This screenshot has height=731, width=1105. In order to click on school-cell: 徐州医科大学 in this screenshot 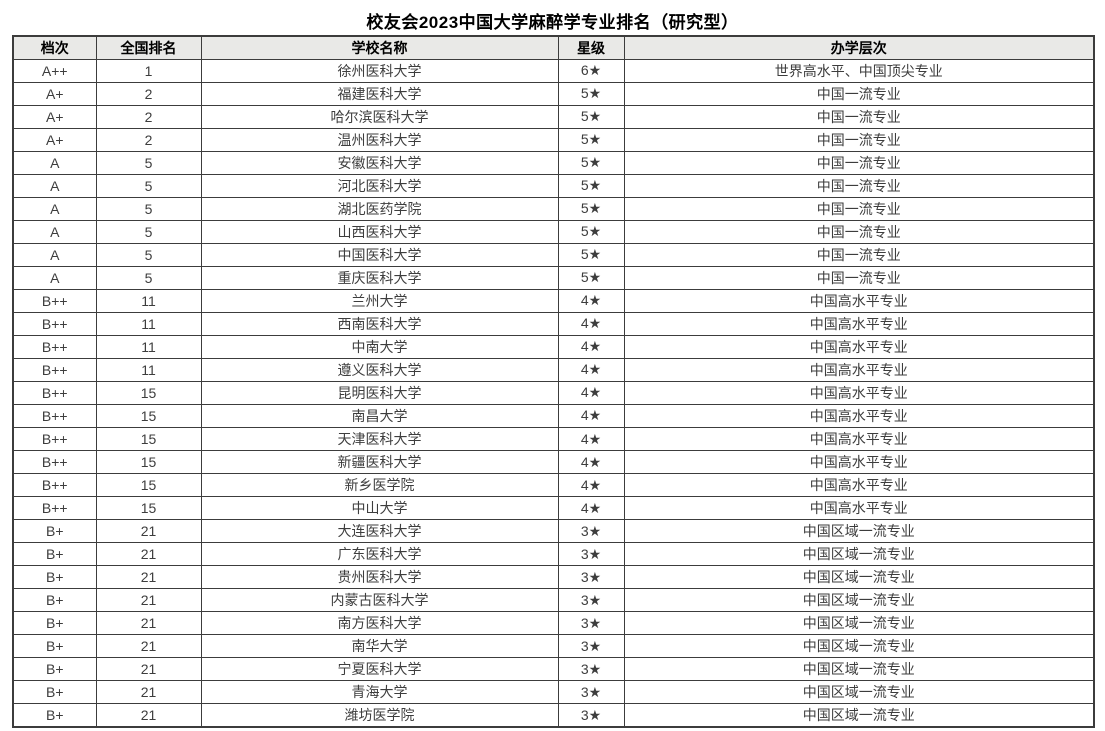, I will do `click(379, 70)`.